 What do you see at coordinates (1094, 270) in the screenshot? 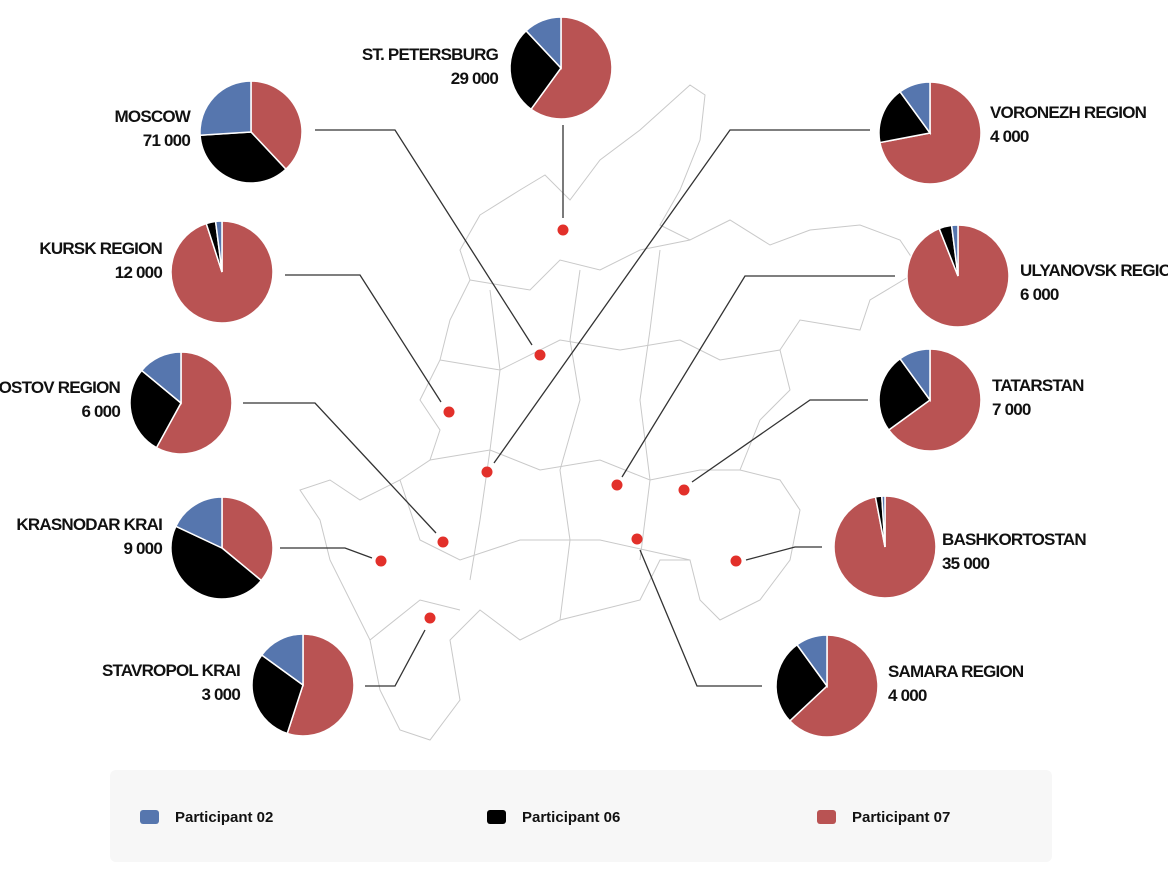
I see `region-name: ULYANOVSK REGION` at bounding box center [1094, 270].